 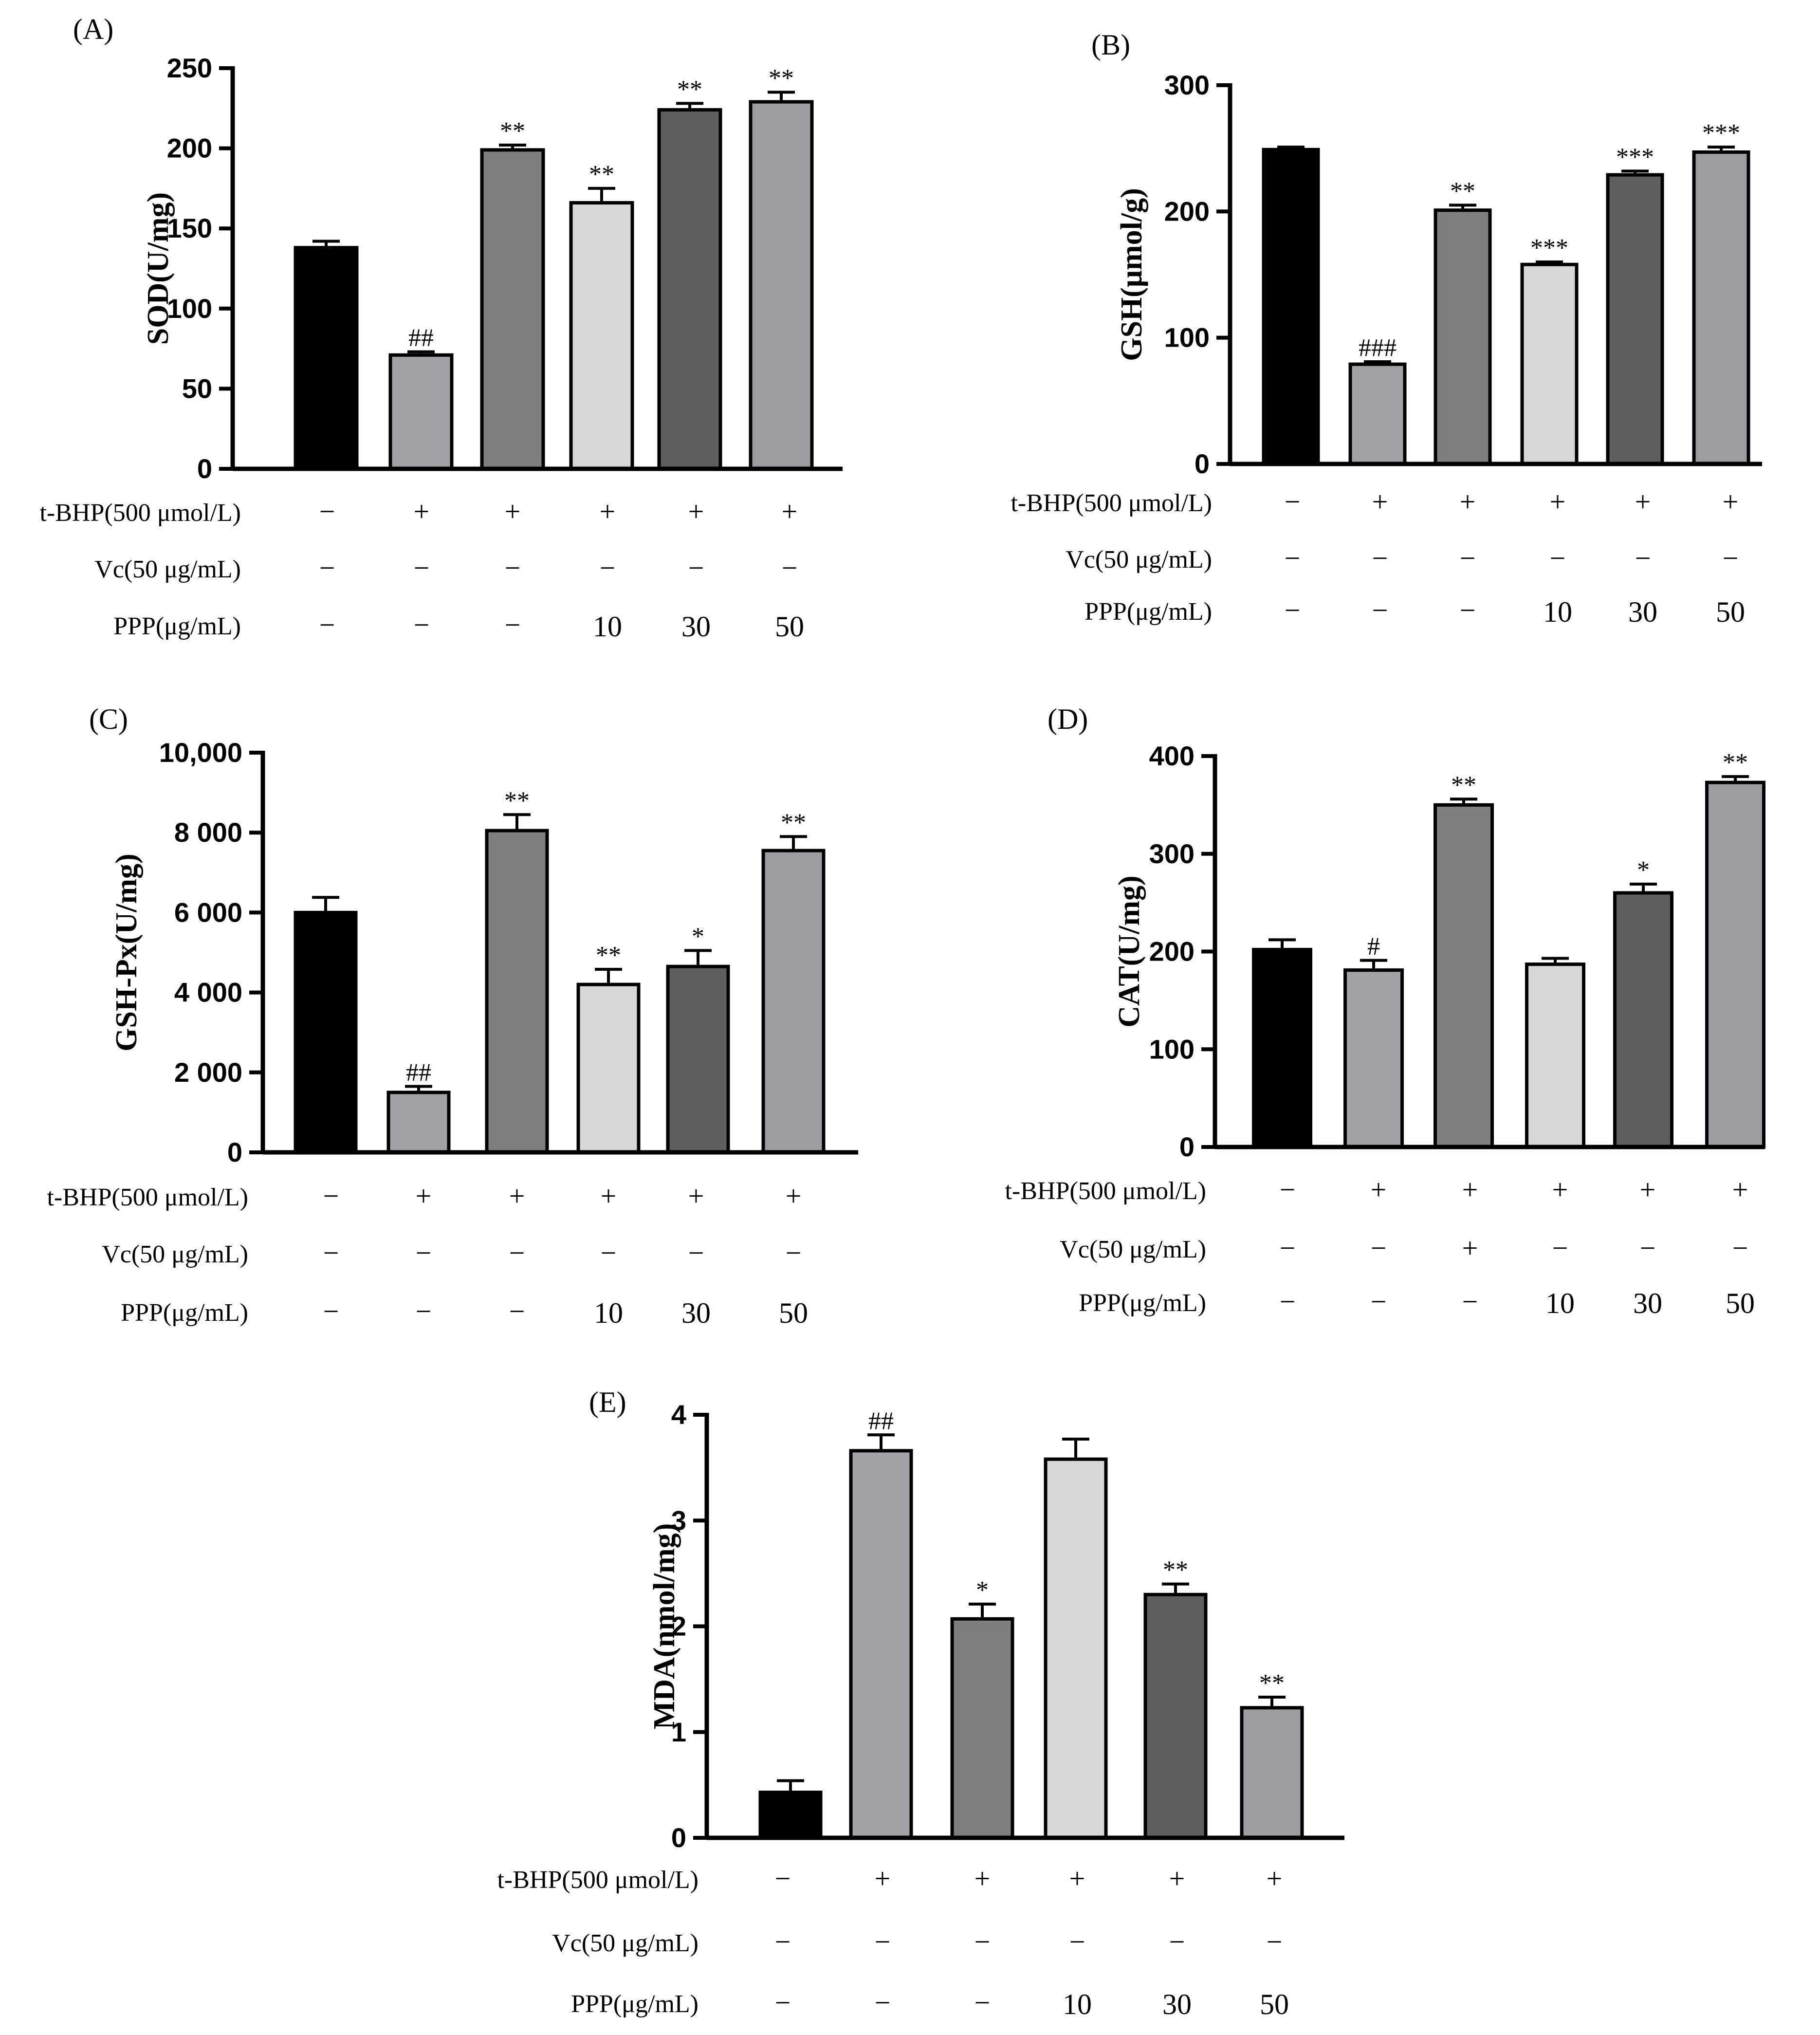 What do you see at coordinates (1549, 248) in the screenshot?
I see `significance-label: ***` at bounding box center [1549, 248].